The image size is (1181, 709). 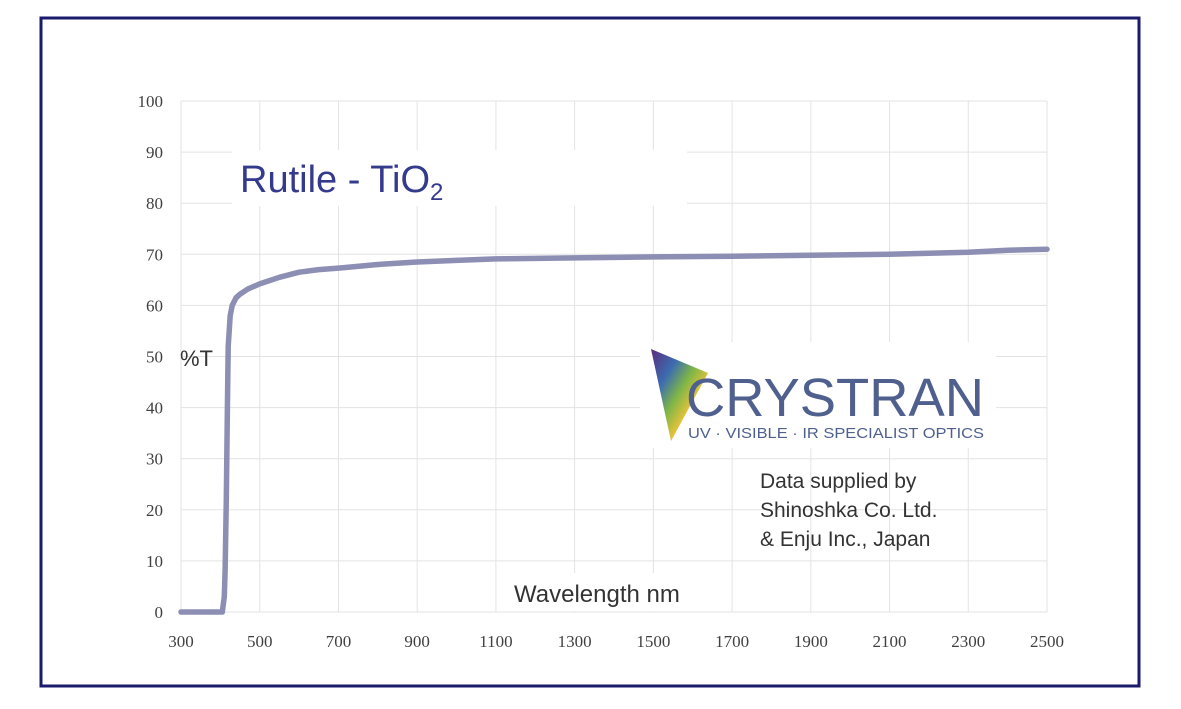 What do you see at coordinates (154, 459) in the screenshot?
I see `y-tick-label: 30` at bounding box center [154, 459].